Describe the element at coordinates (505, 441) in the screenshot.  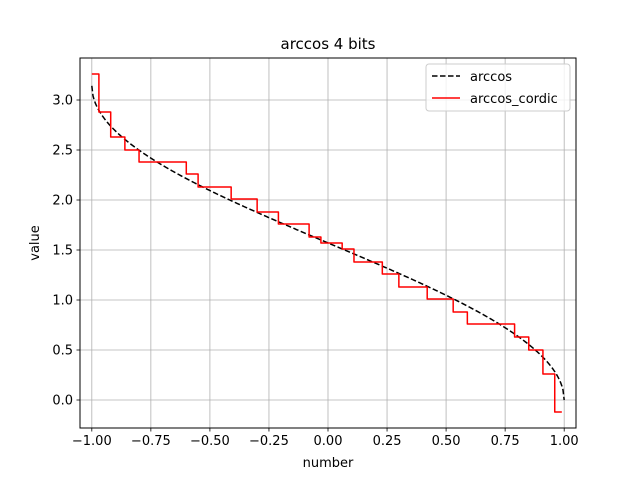
I see `x-tick-label: 0.75` at that location.